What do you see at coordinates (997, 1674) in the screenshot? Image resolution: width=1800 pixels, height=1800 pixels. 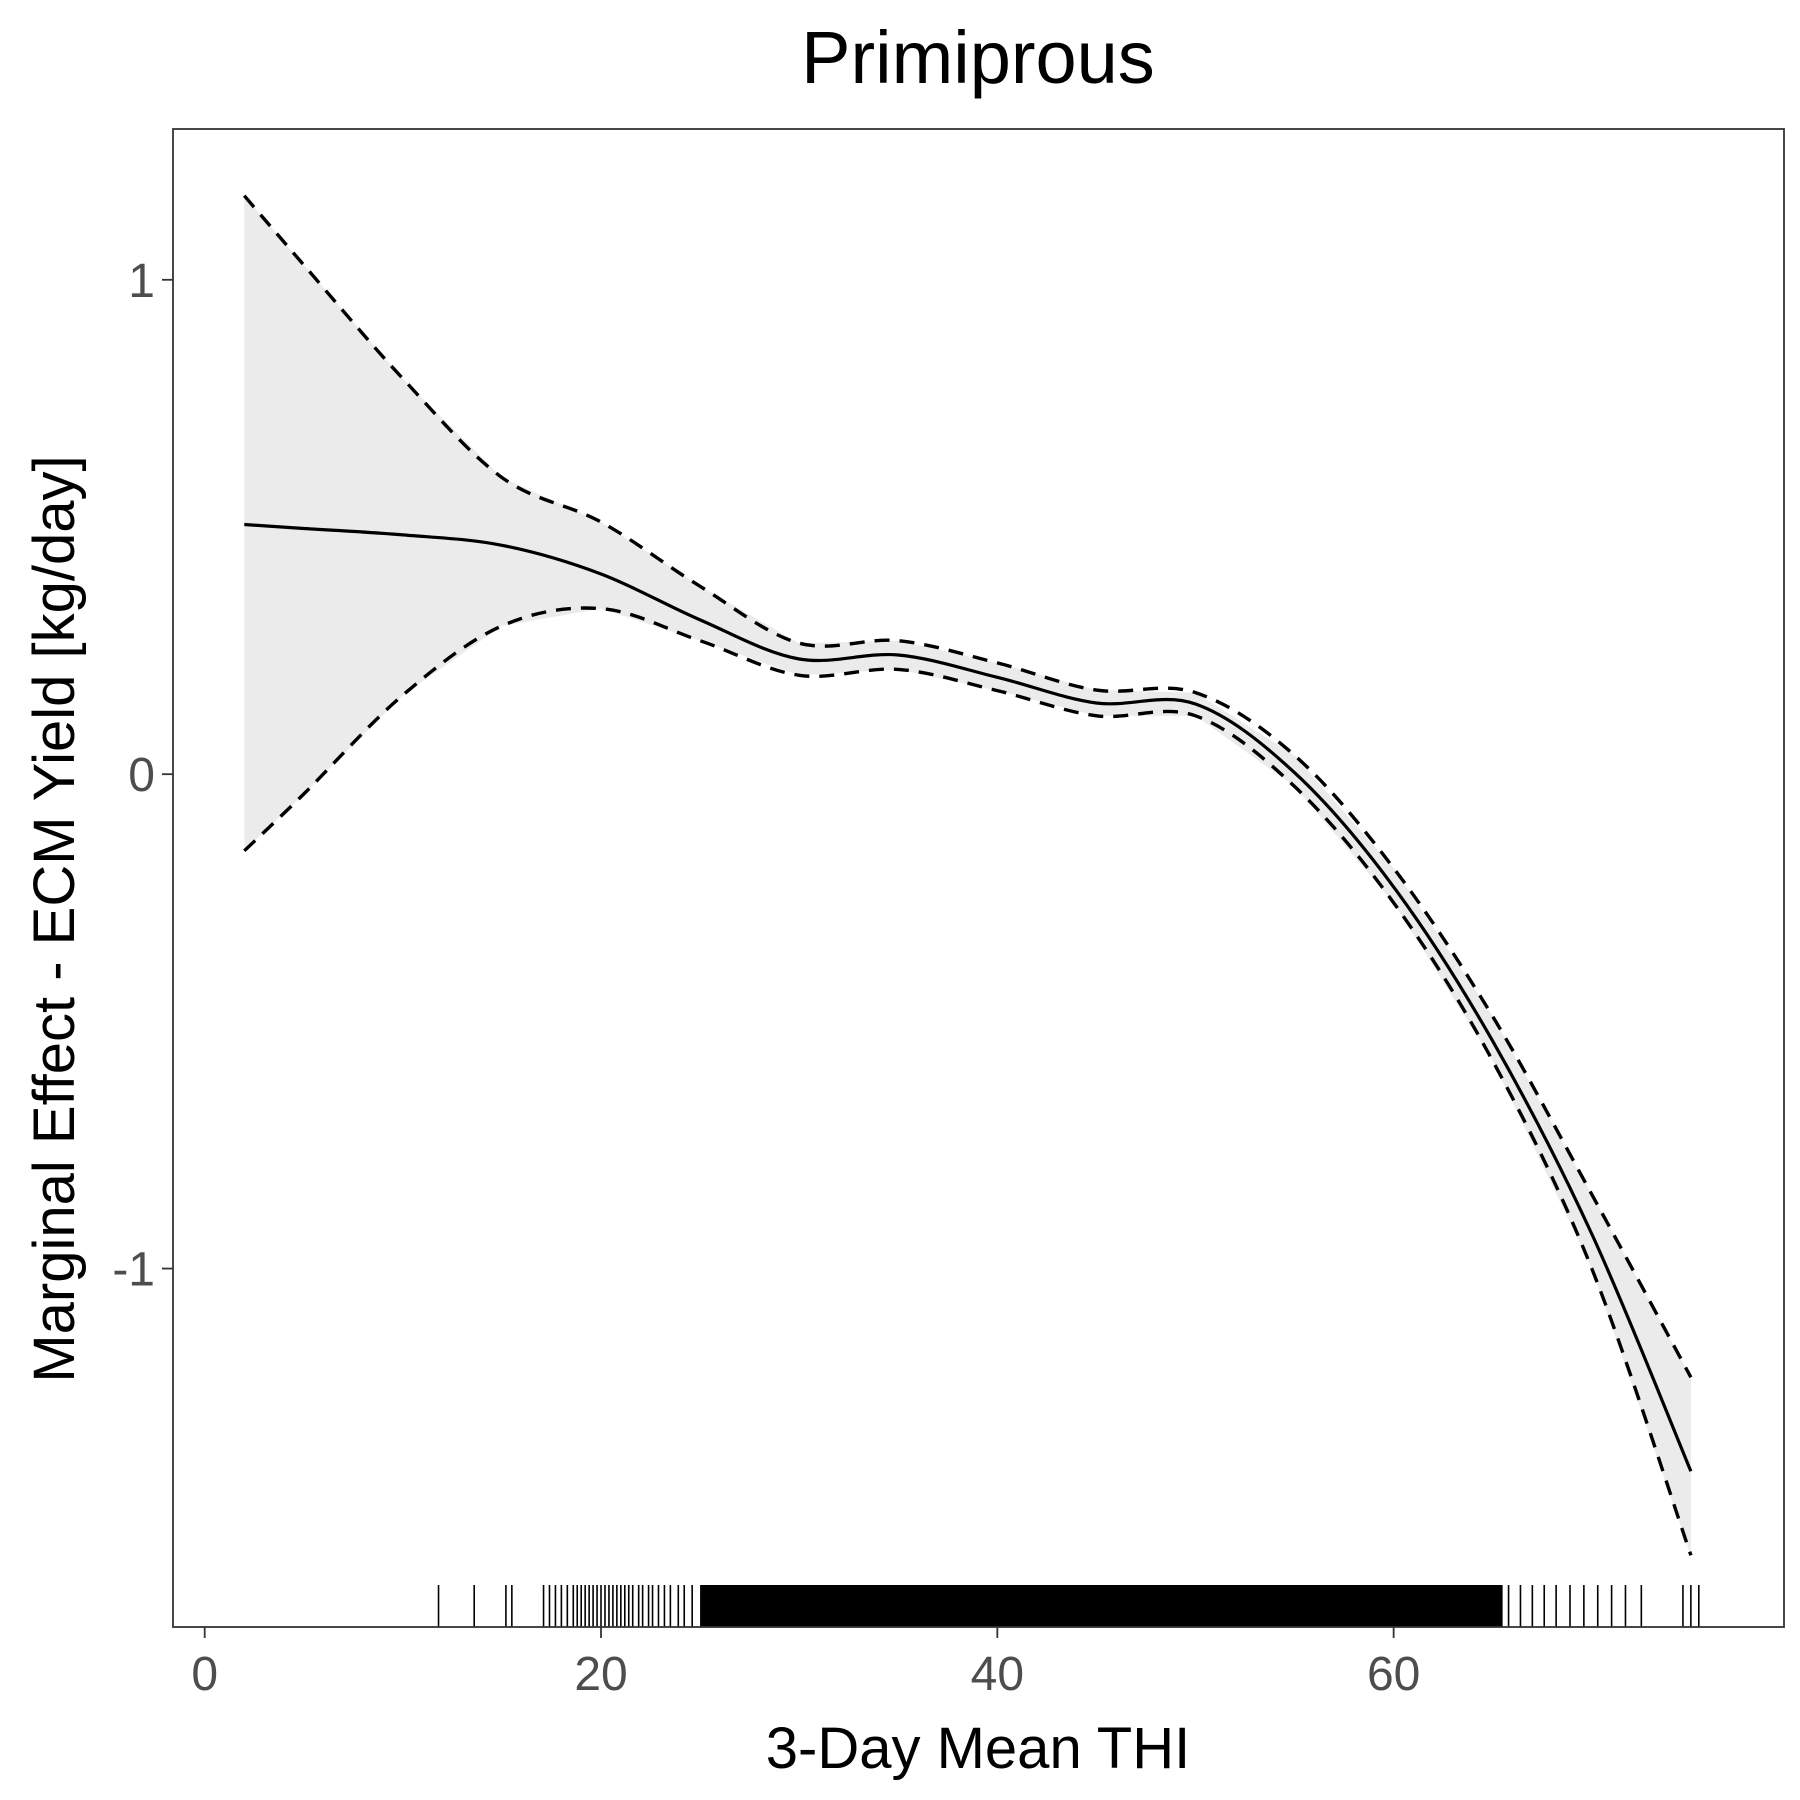 I see `x-tick-label: 40` at bounding box center [997, 1674].